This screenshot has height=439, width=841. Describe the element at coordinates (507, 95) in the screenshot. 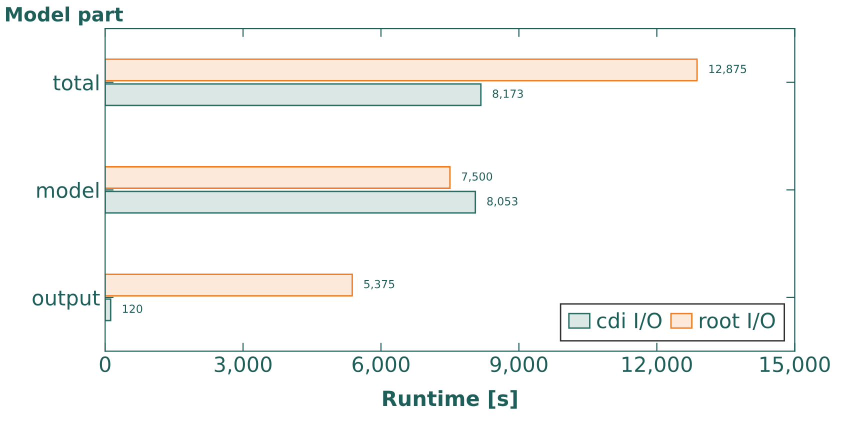

I see `data-label: 8,173` at that location.